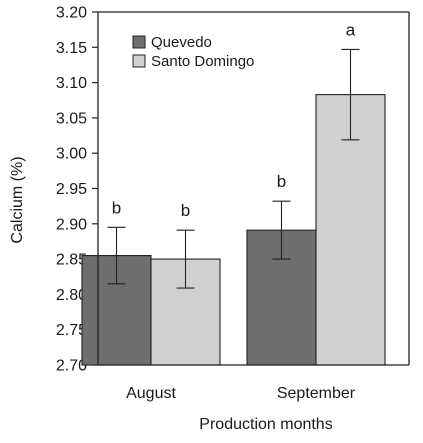  What do you see at coordinates (71, 13) in the screenshot?
I see `y-tick-label: 3.20` at bounding box center [71, 13].